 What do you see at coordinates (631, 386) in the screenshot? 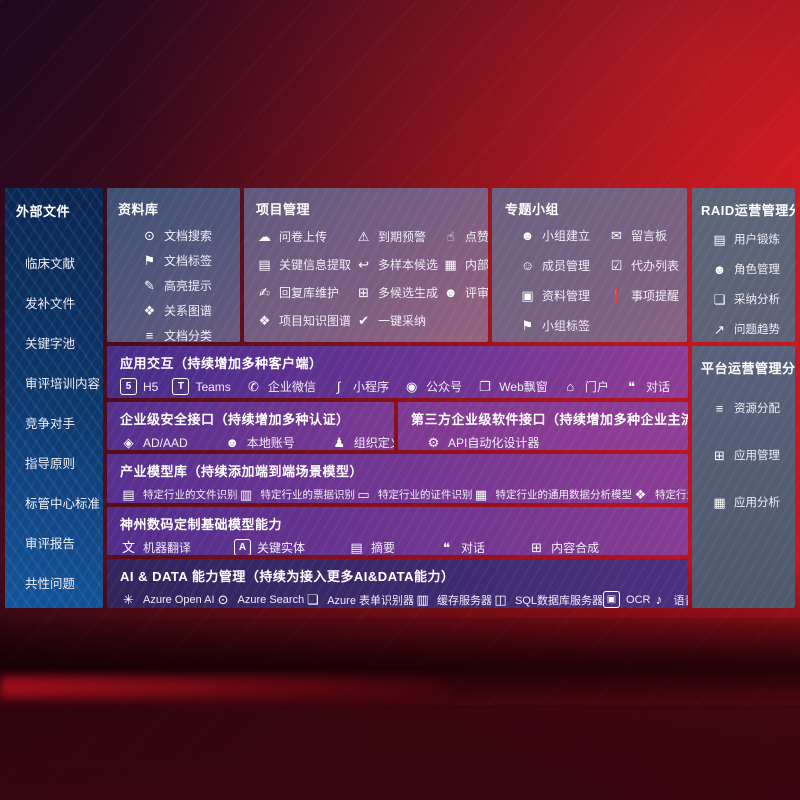
I see `dialog-icon: ❝` at bounding box center [631, 386].